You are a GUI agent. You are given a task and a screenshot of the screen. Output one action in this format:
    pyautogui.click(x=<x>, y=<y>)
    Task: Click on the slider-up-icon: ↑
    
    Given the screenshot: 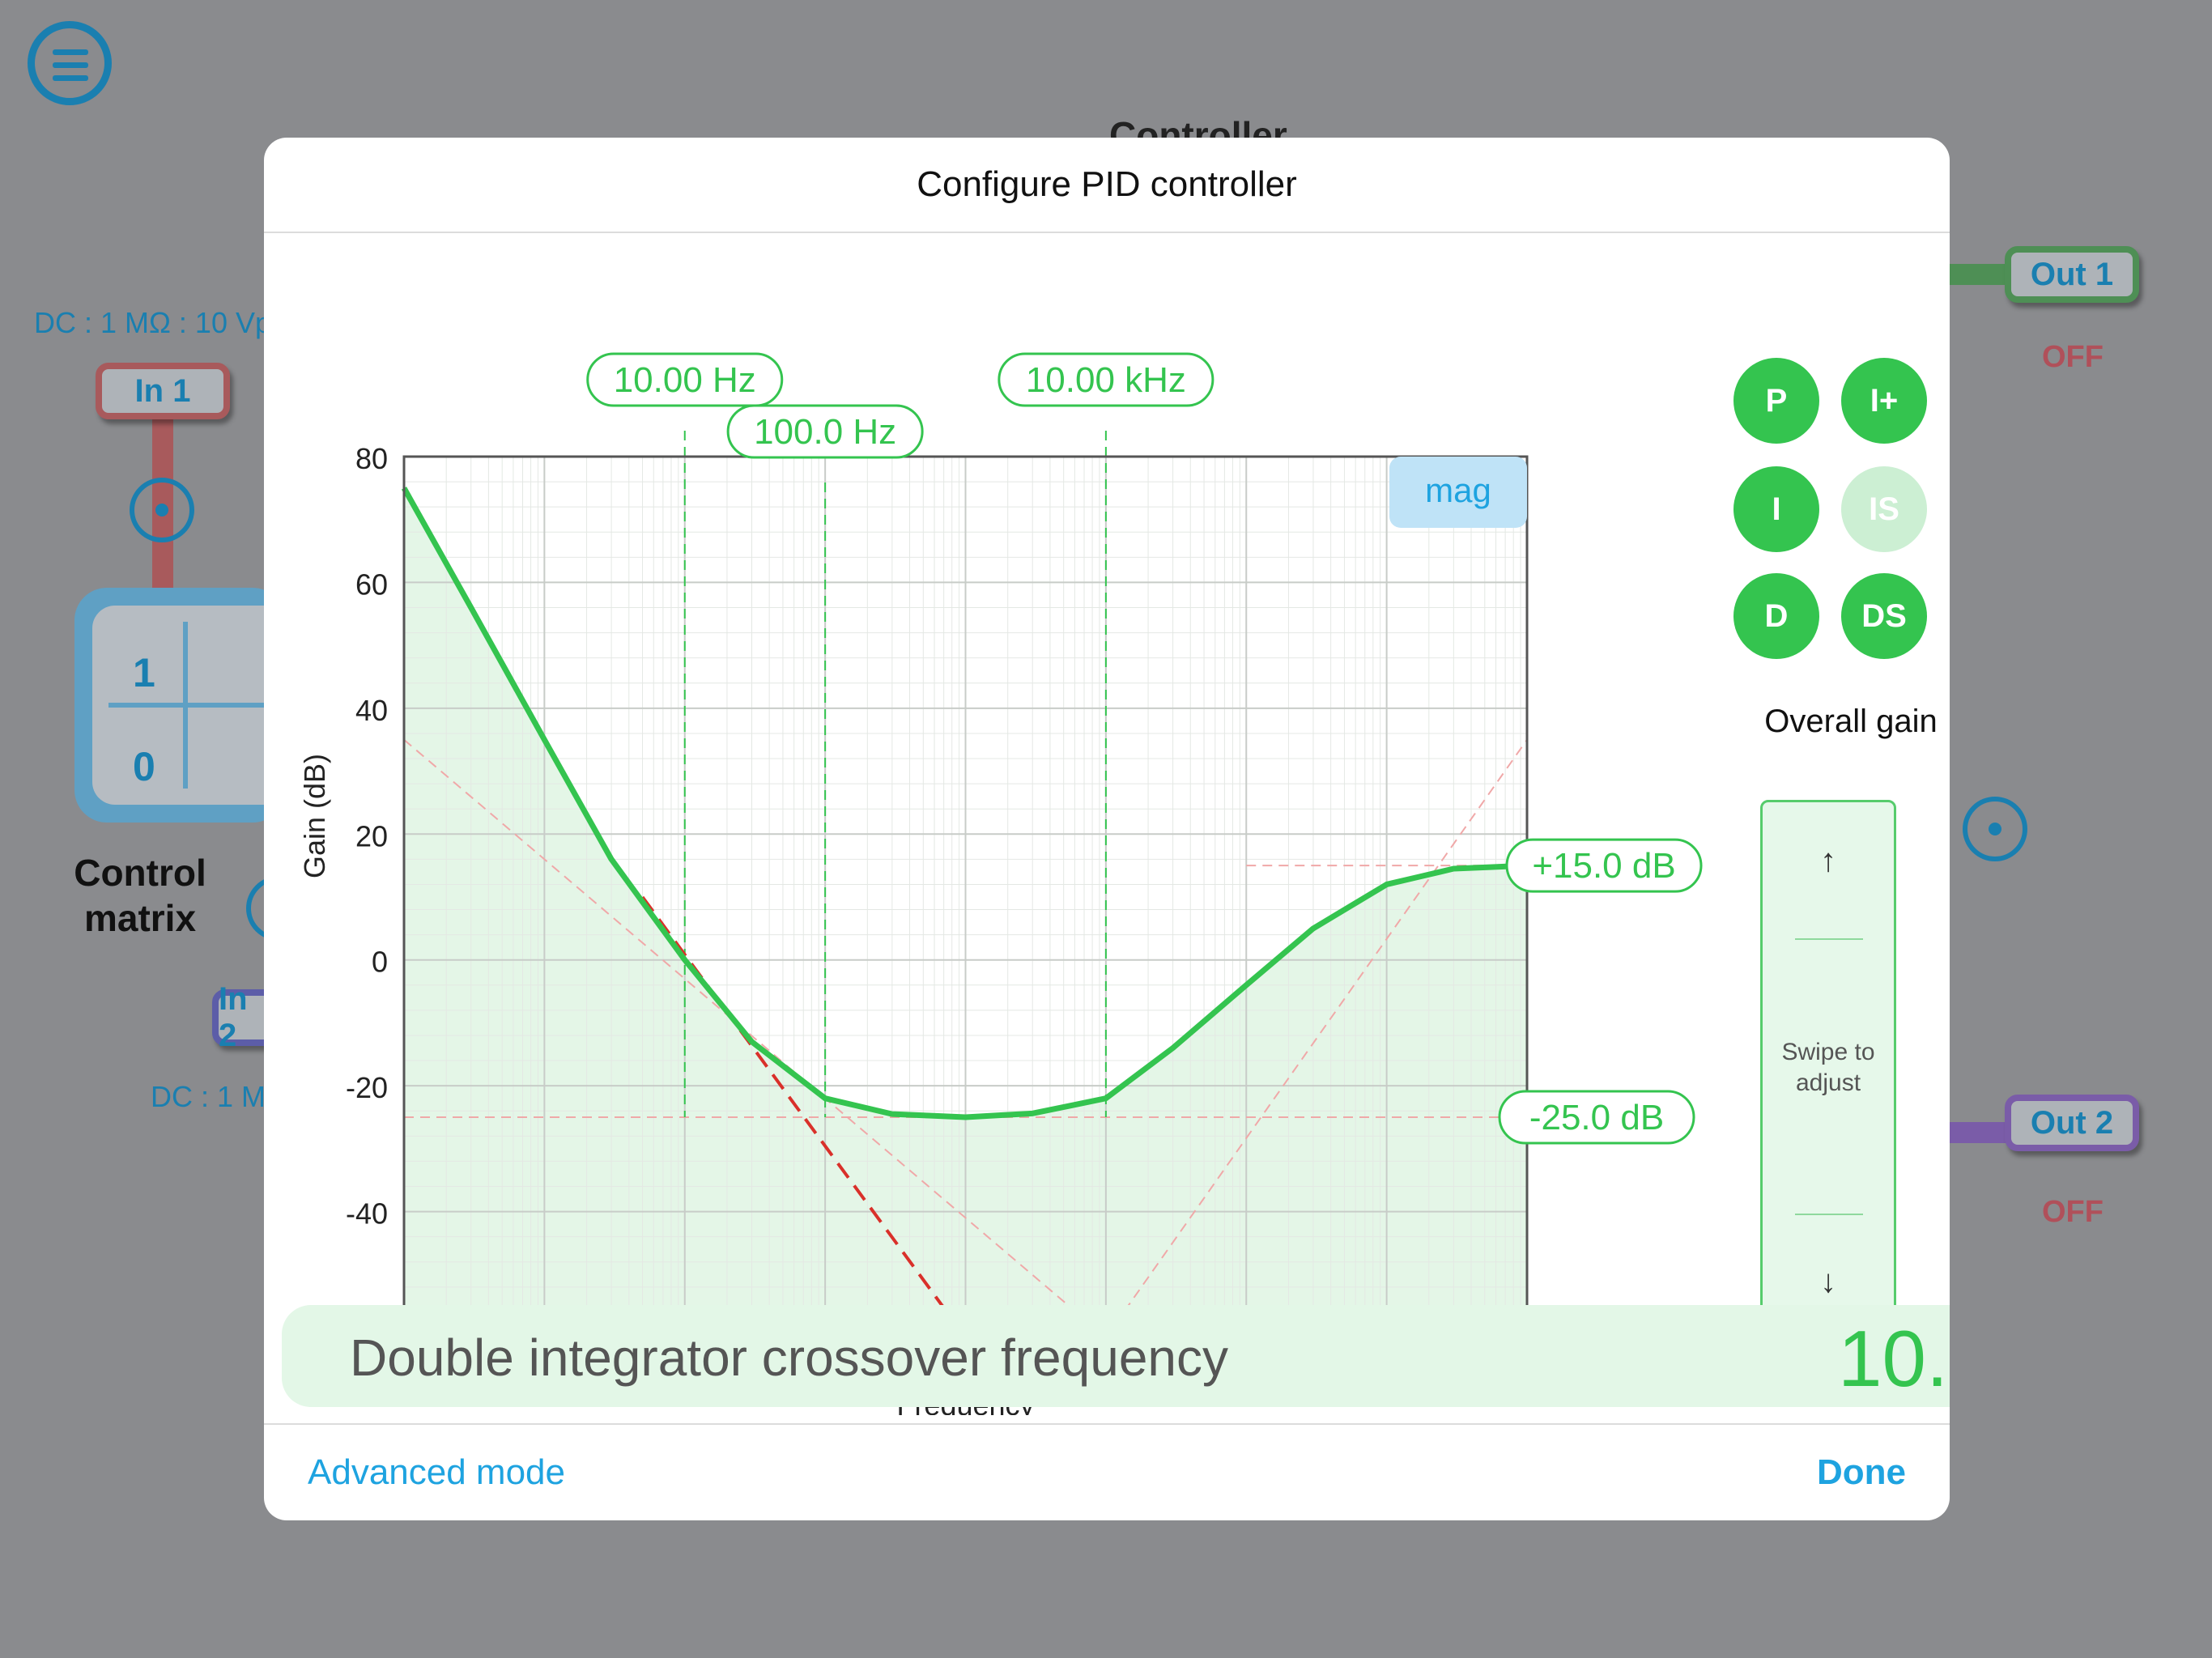 What is the action you would take?
    pyautogui.click(x=1828, y=860)
    